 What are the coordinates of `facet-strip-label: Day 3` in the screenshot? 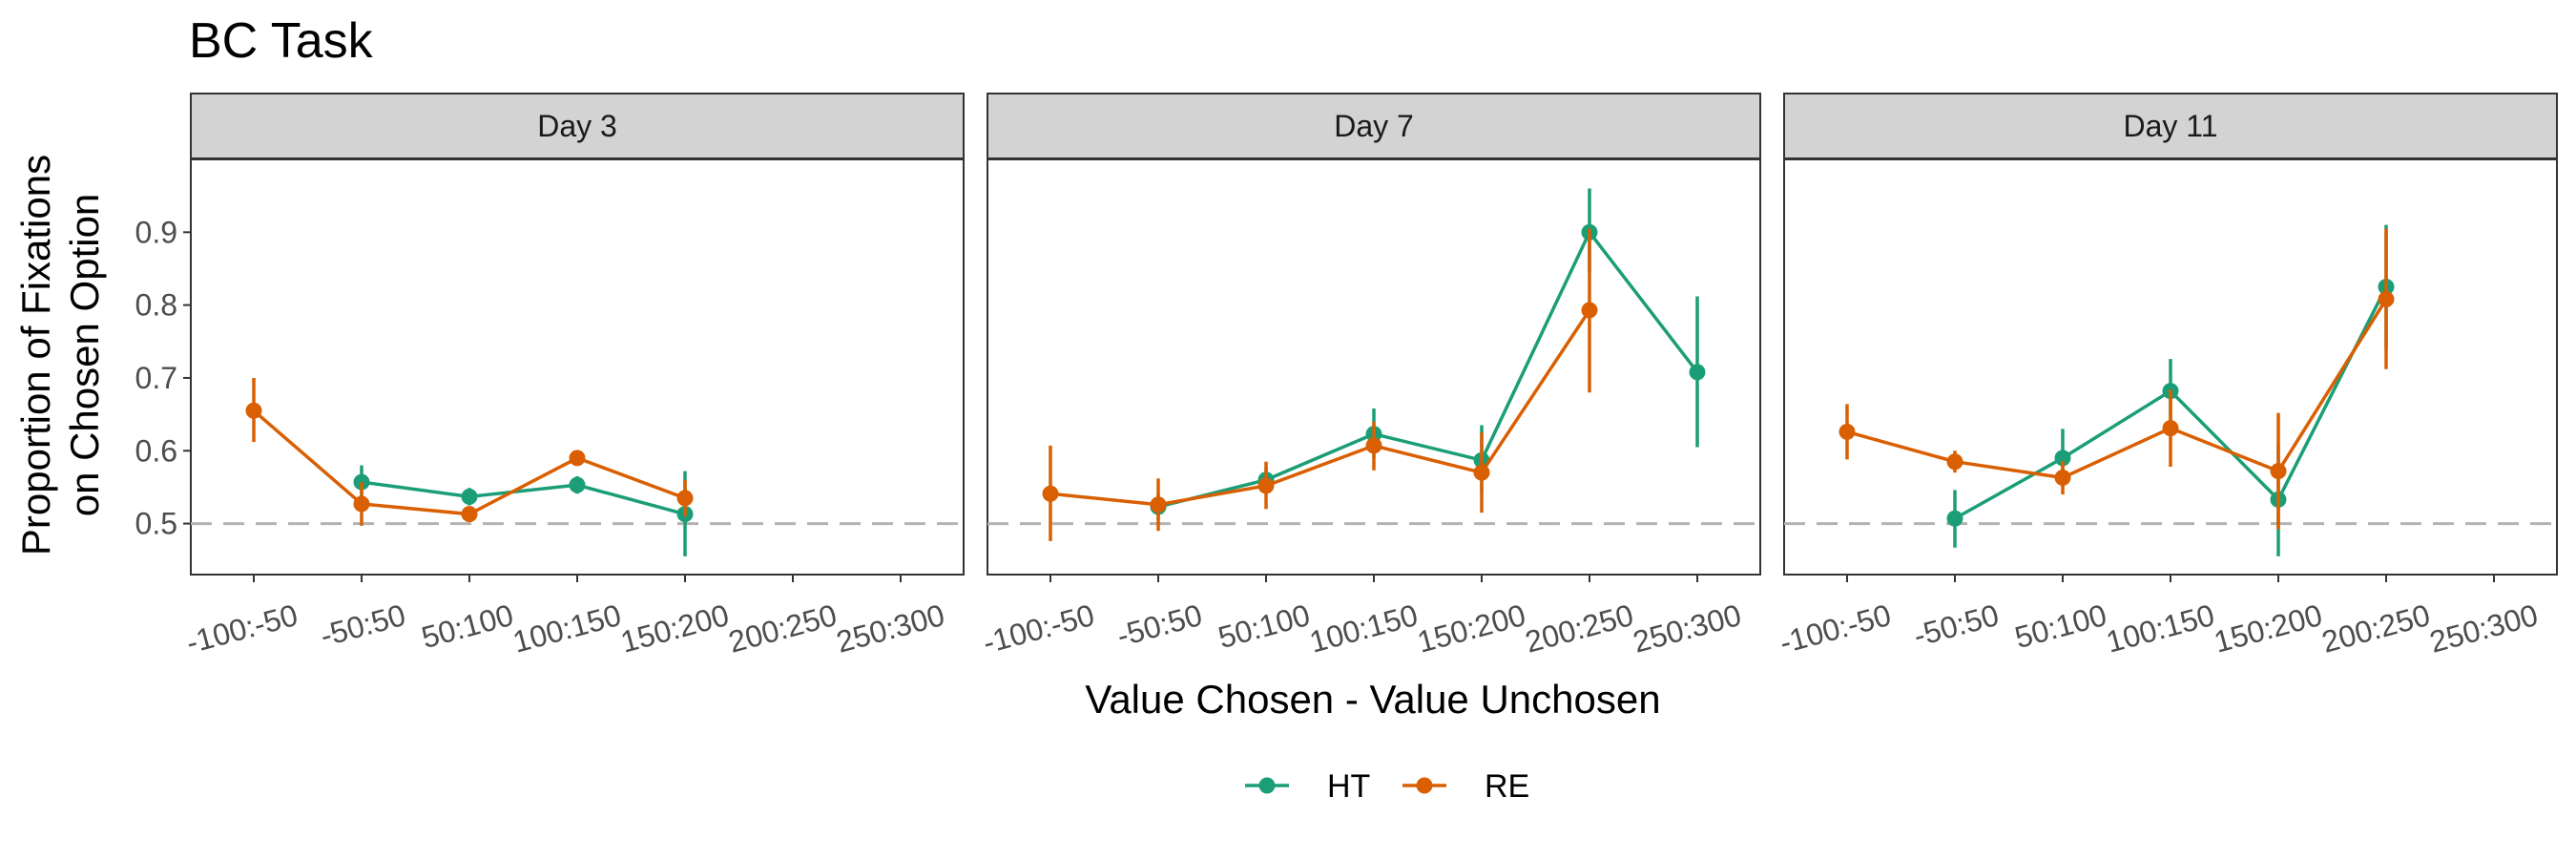 It's located at (577, 126).